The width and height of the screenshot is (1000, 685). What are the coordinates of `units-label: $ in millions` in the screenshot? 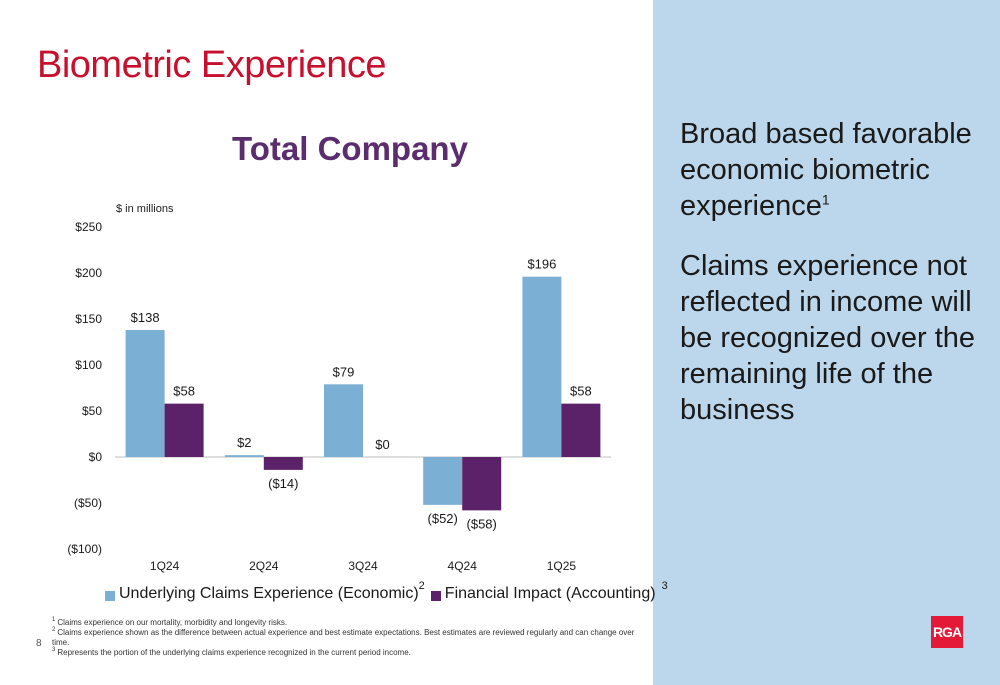 It's located at (145, 209).